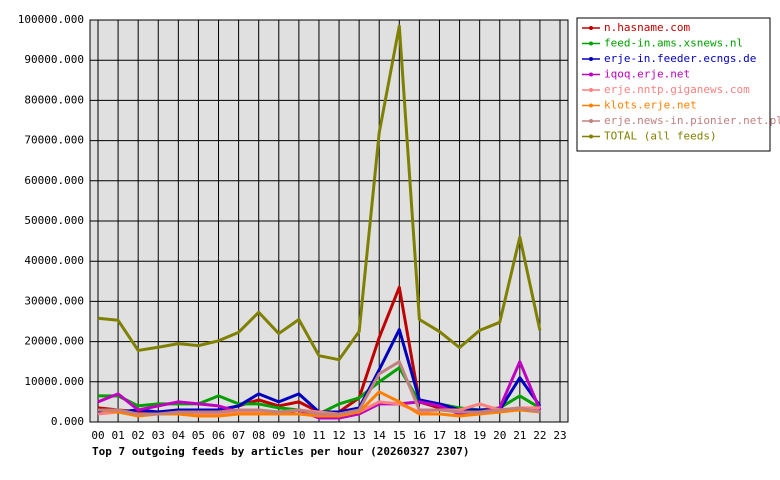 The image size is (780, 480). I want to click on x-tick-label: 03, so click(158, 435).